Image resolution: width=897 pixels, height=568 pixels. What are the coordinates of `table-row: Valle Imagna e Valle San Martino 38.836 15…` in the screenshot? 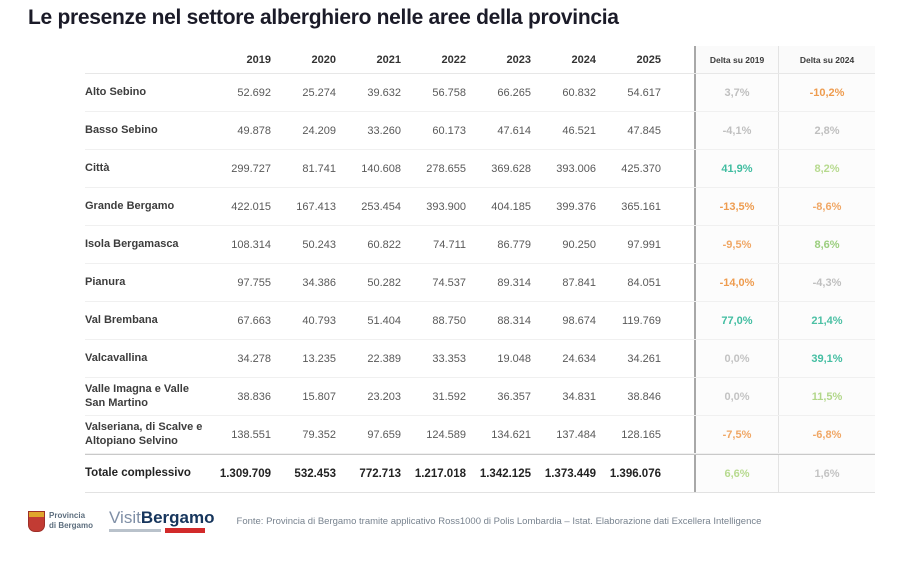 It's located at (480, 397).